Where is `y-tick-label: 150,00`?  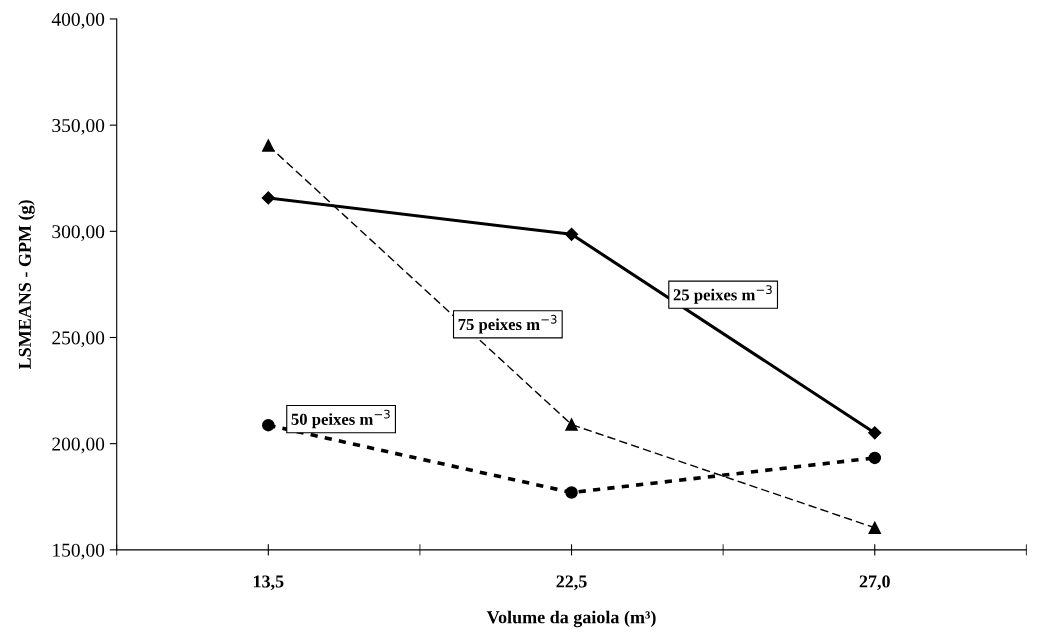
y-tick-label: 150,00 is located at coordinates (79, 551).